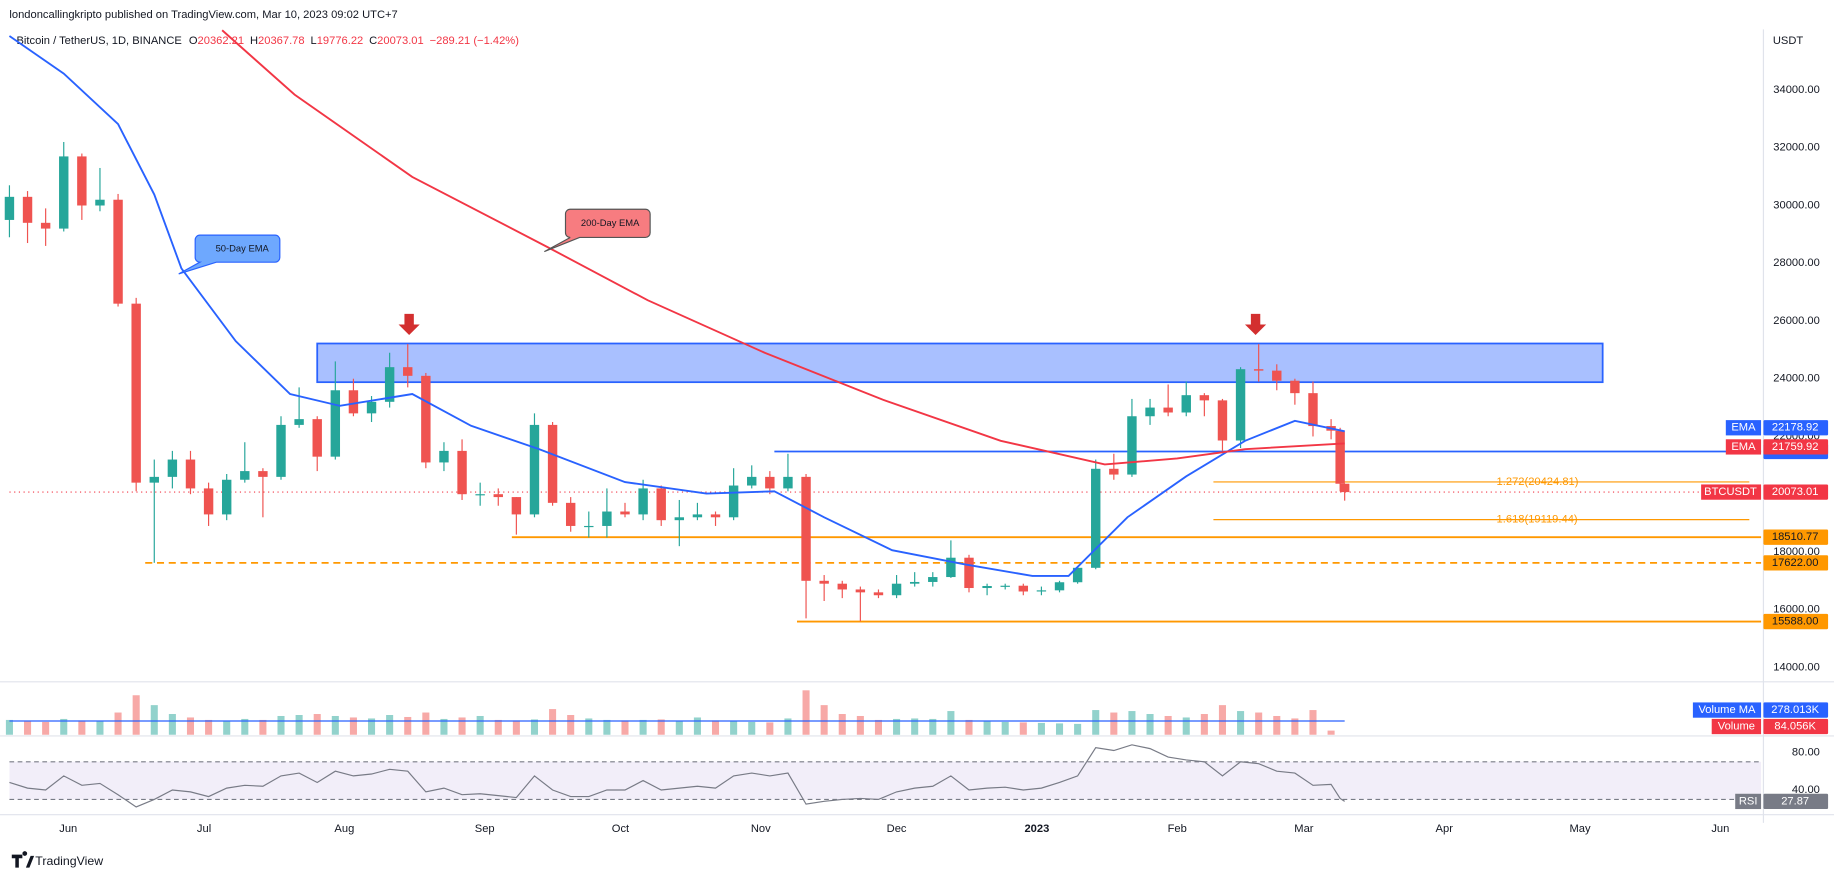  I want to click on ema-value-box, so click(1796, 447).